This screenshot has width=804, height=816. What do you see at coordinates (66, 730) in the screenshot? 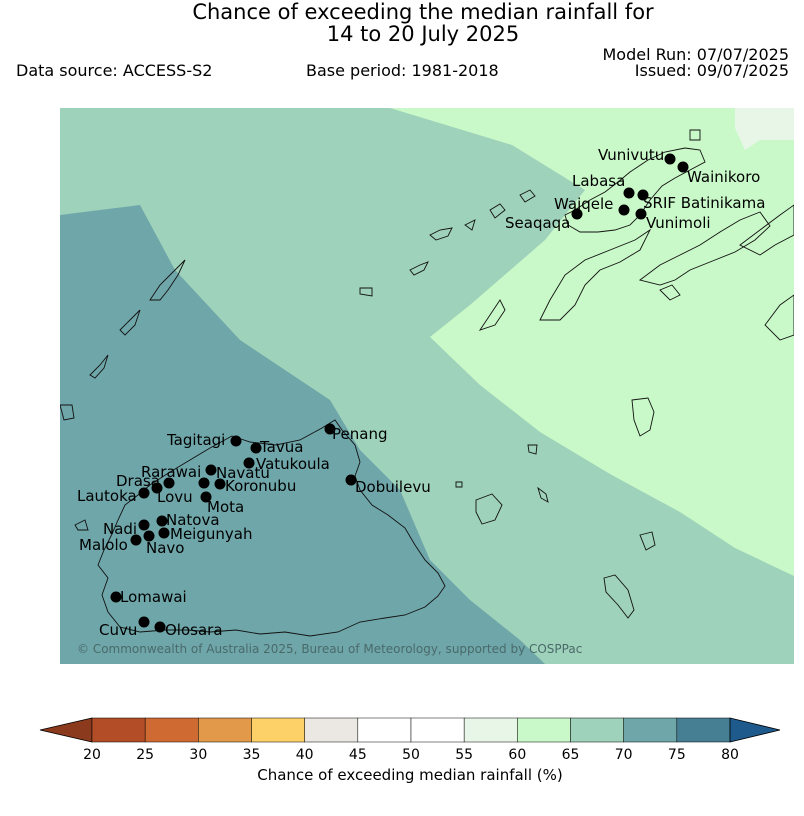
I see `colorbar-extend-low` at bounding box center [66, 730].